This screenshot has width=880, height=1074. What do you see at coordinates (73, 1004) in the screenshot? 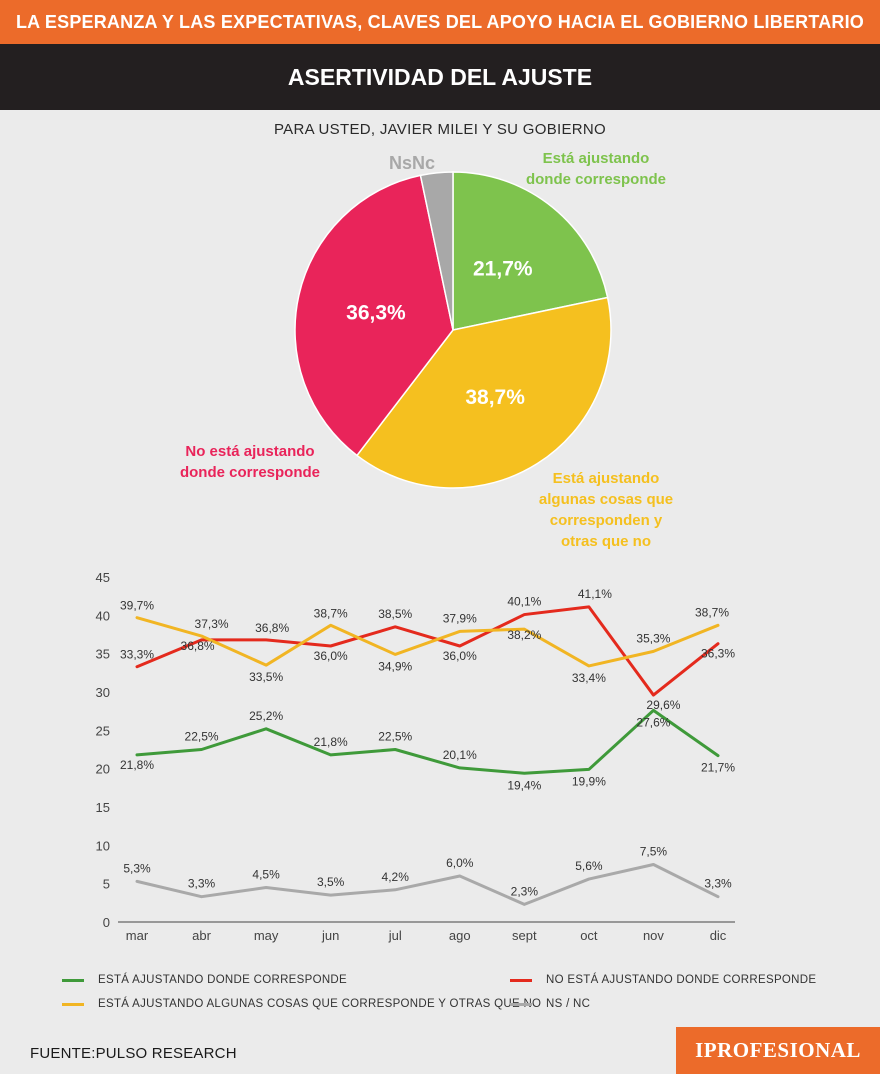
I see `legend-swatch-yellow` at bounding box center [73, 1004].